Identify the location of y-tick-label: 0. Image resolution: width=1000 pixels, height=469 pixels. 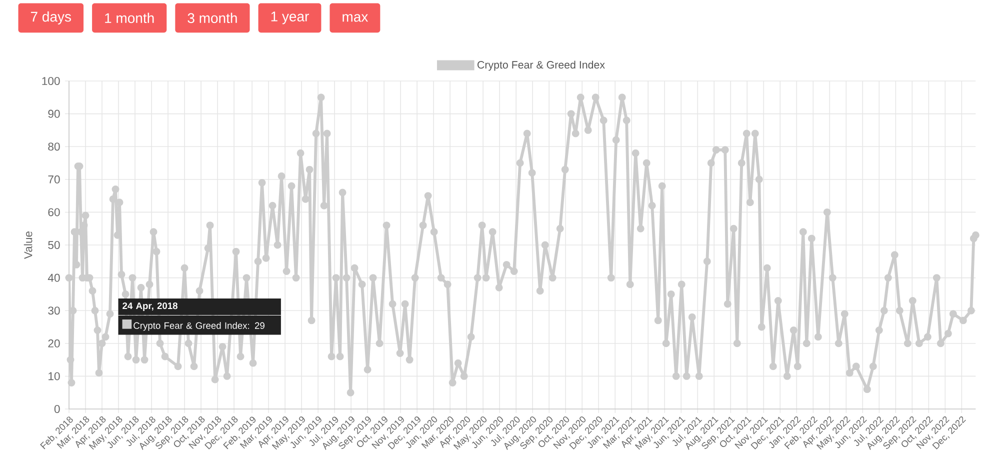
(57, 409).